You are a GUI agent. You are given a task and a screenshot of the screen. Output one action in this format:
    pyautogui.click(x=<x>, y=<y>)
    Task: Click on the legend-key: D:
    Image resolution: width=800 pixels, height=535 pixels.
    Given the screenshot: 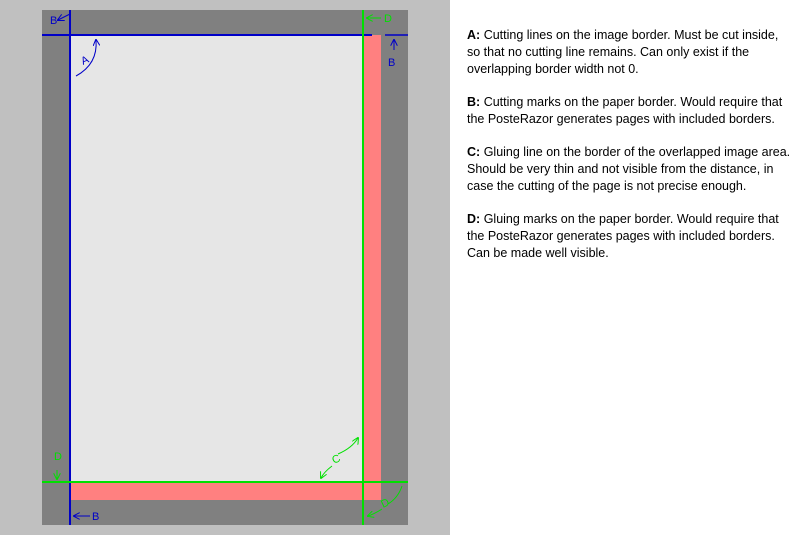 What is the action you would take?
    pyautogui.click(x=474, y=219)
    